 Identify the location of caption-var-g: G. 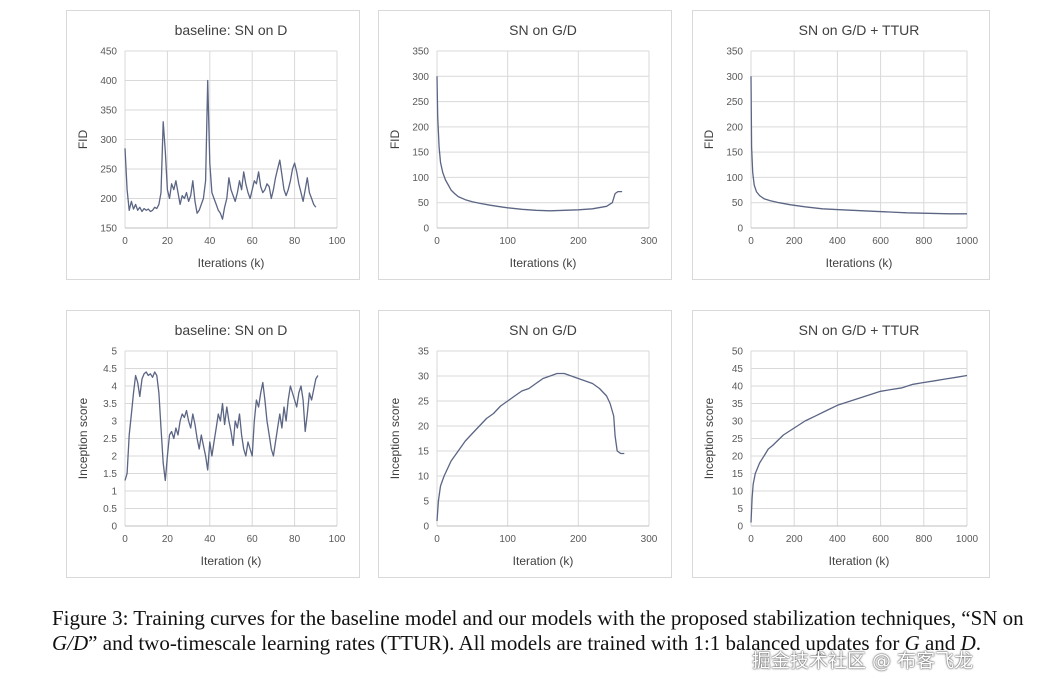
(912, 643).